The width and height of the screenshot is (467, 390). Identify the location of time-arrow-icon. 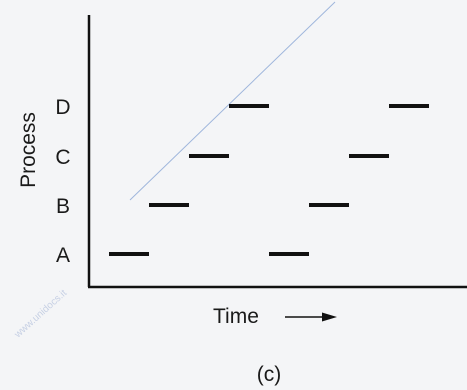
(311, 317).